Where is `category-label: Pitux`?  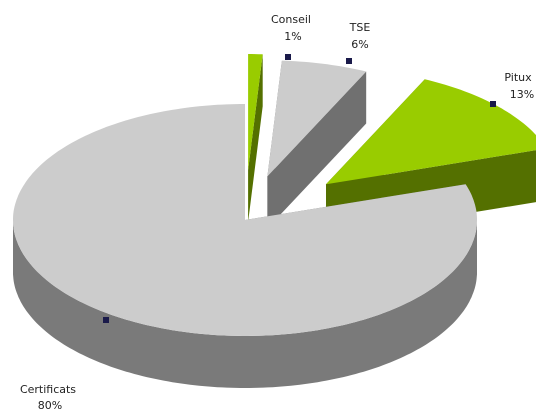 category-label: Pitux is located at coordinates (518, 77).